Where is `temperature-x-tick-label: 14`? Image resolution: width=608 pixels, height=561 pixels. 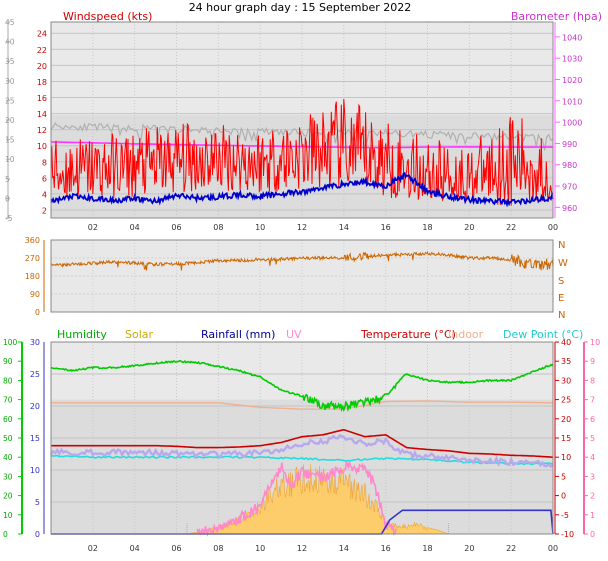 temperature-x-tick-label: 14 is located at coordinates (344, 548).